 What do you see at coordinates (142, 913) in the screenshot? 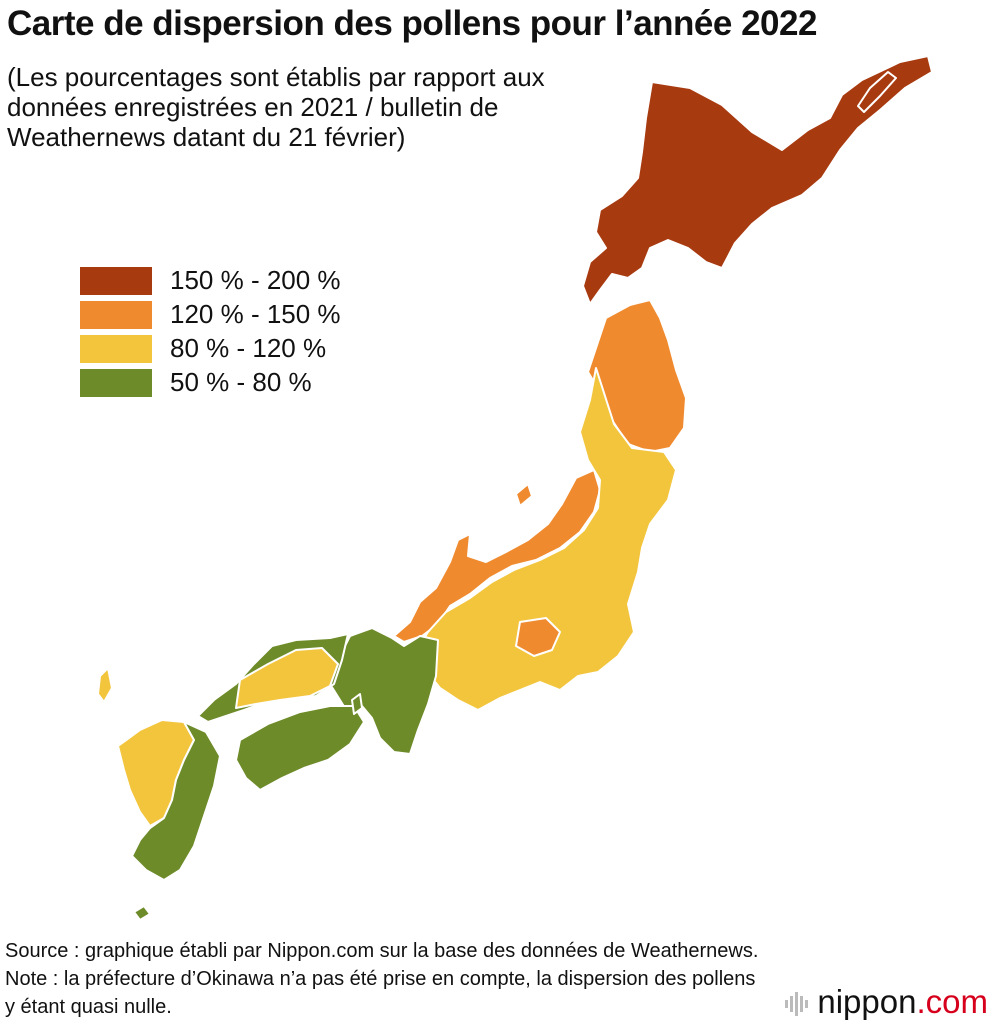
I see `island-yakushima` at bounding box center [142, 913].